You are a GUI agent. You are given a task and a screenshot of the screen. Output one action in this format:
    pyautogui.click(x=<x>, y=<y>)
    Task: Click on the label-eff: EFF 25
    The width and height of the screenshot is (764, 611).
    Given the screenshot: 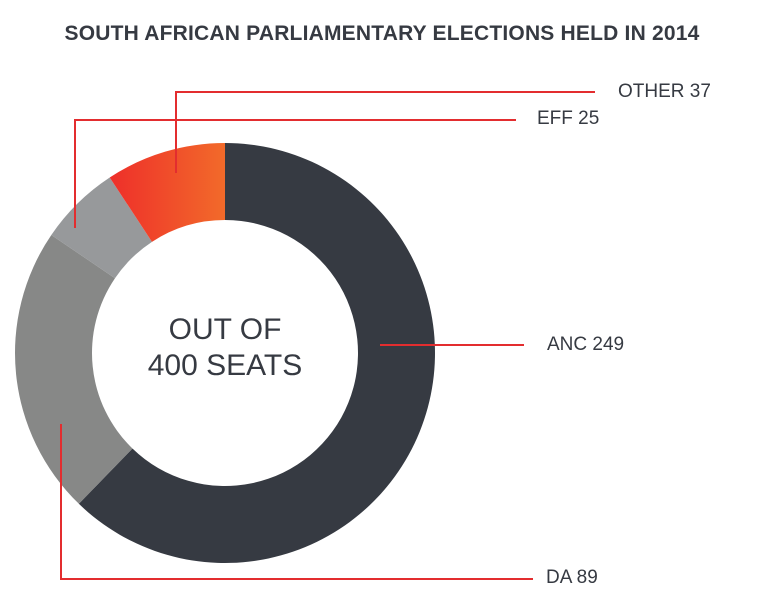 What is the action you would take?
    pyautogui.click(x=568, y=118)
    